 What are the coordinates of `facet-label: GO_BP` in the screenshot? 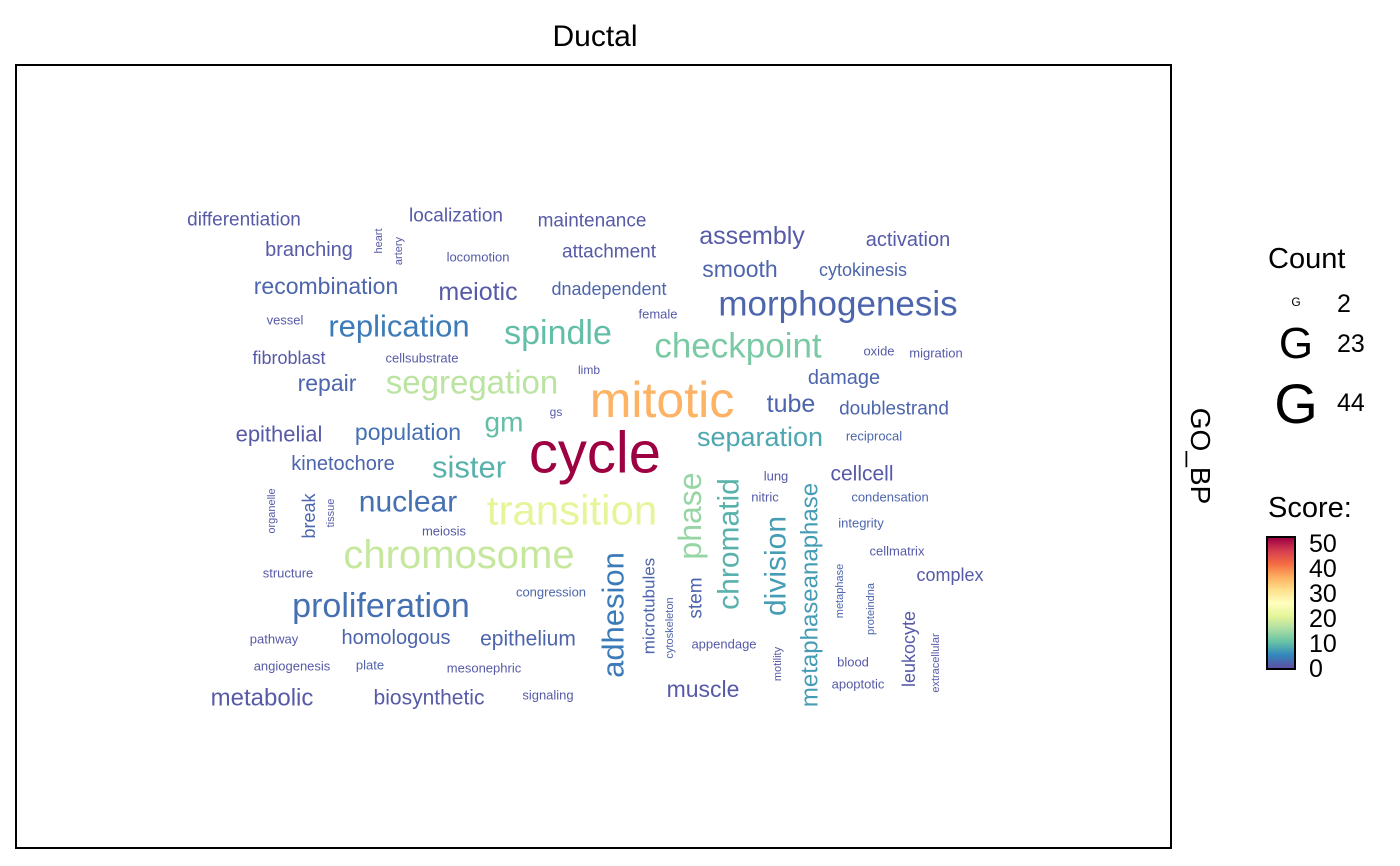 It's located at (1200, 456).